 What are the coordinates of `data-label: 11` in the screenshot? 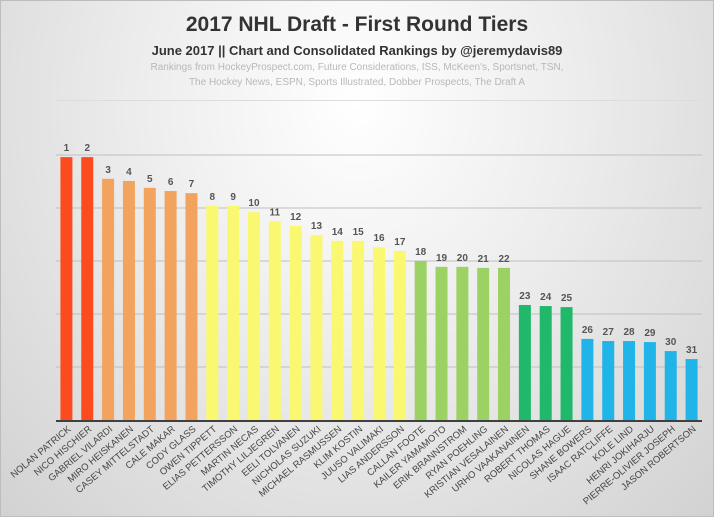 It's located at (275, 212).